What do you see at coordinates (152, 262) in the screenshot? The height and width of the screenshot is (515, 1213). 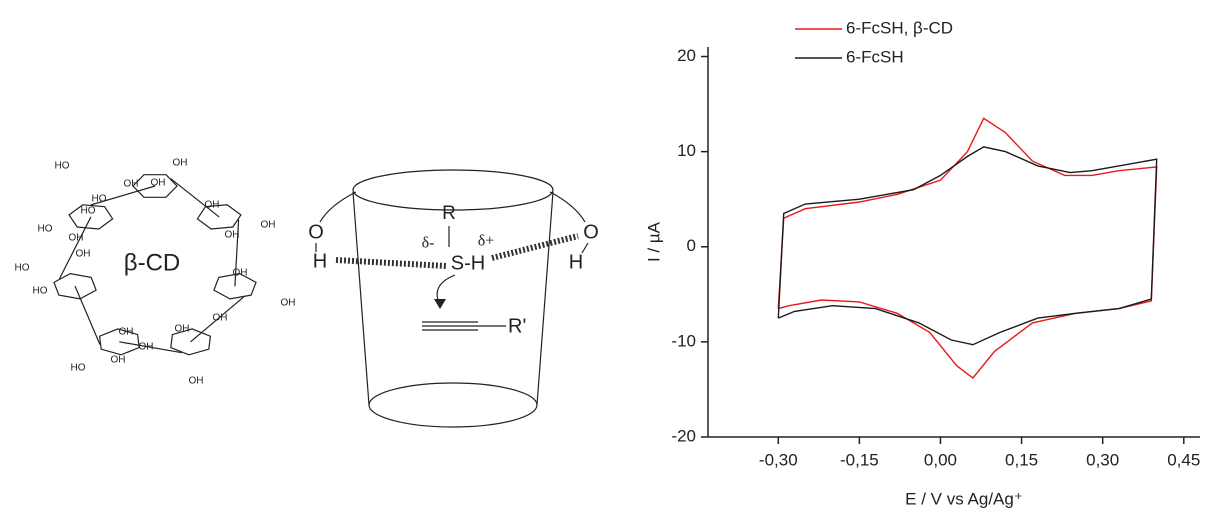 I see `cd-title: β-CD` at bounding box center [152, 262].